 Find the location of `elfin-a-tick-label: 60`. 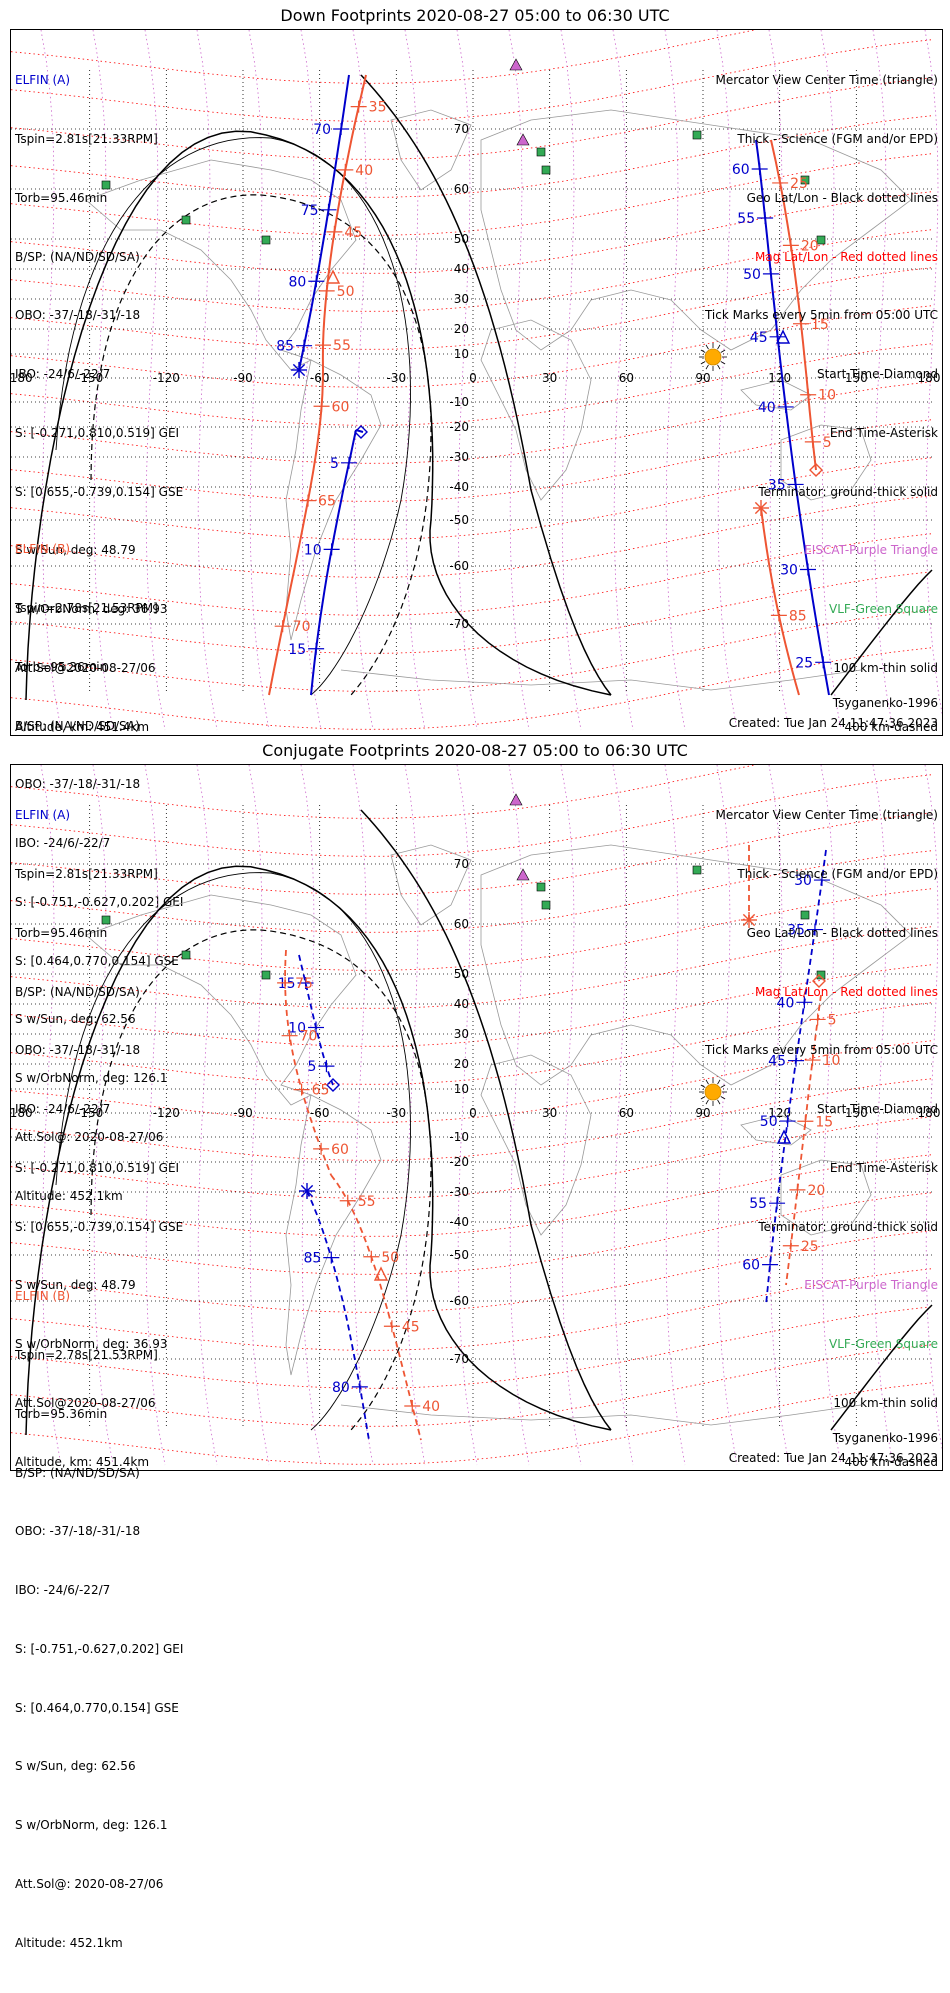

elfin-a-tick-label: 60 is located at coordinates (751, 1266).